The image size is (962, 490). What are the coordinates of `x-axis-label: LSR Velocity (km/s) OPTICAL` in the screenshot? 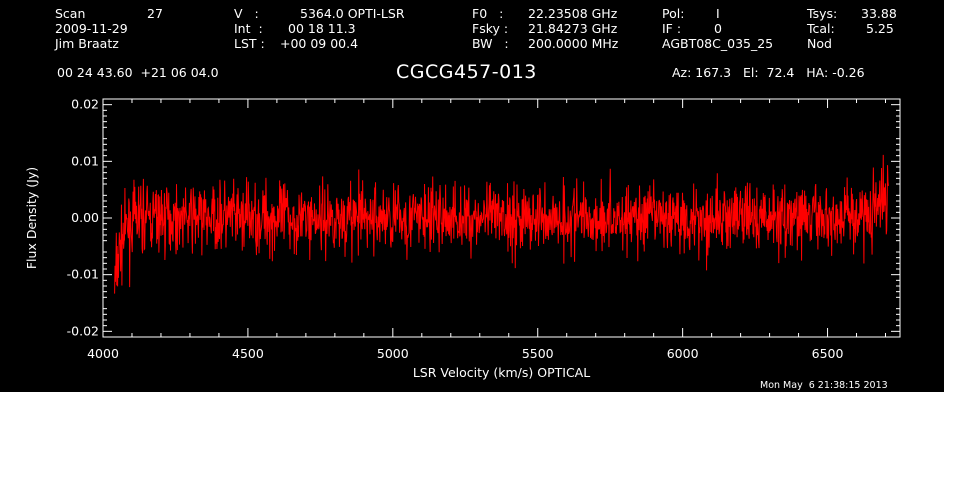 It's located at (501, 372).